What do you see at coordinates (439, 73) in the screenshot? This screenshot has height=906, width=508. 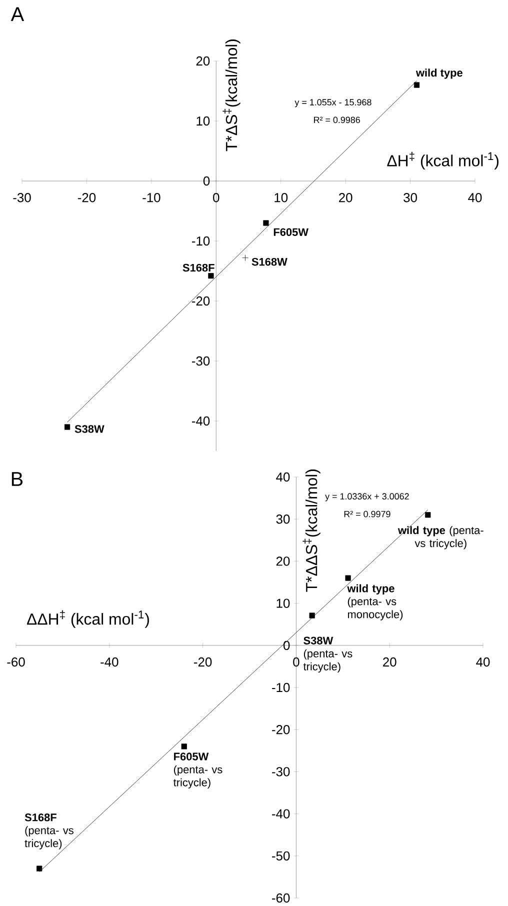 I see `annotation: wild type` at bounding box center [439, 73].